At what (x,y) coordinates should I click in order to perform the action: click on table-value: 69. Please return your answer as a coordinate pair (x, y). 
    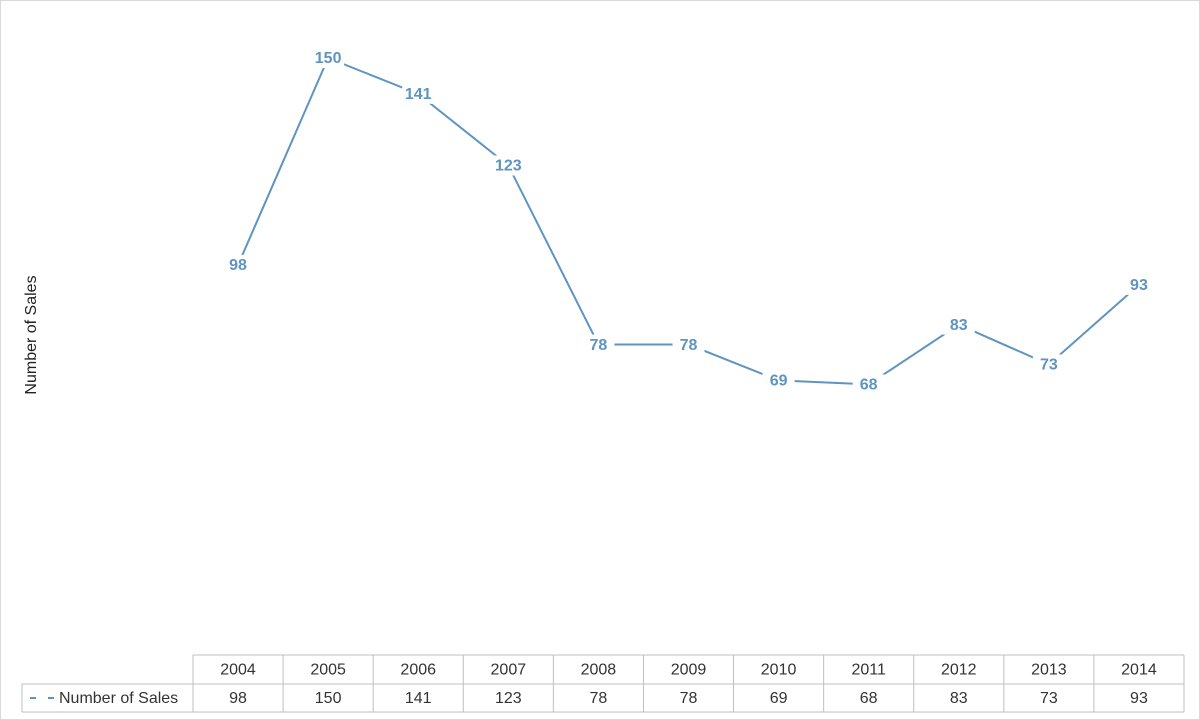
    Looking at the image, I should click on (779, 698).